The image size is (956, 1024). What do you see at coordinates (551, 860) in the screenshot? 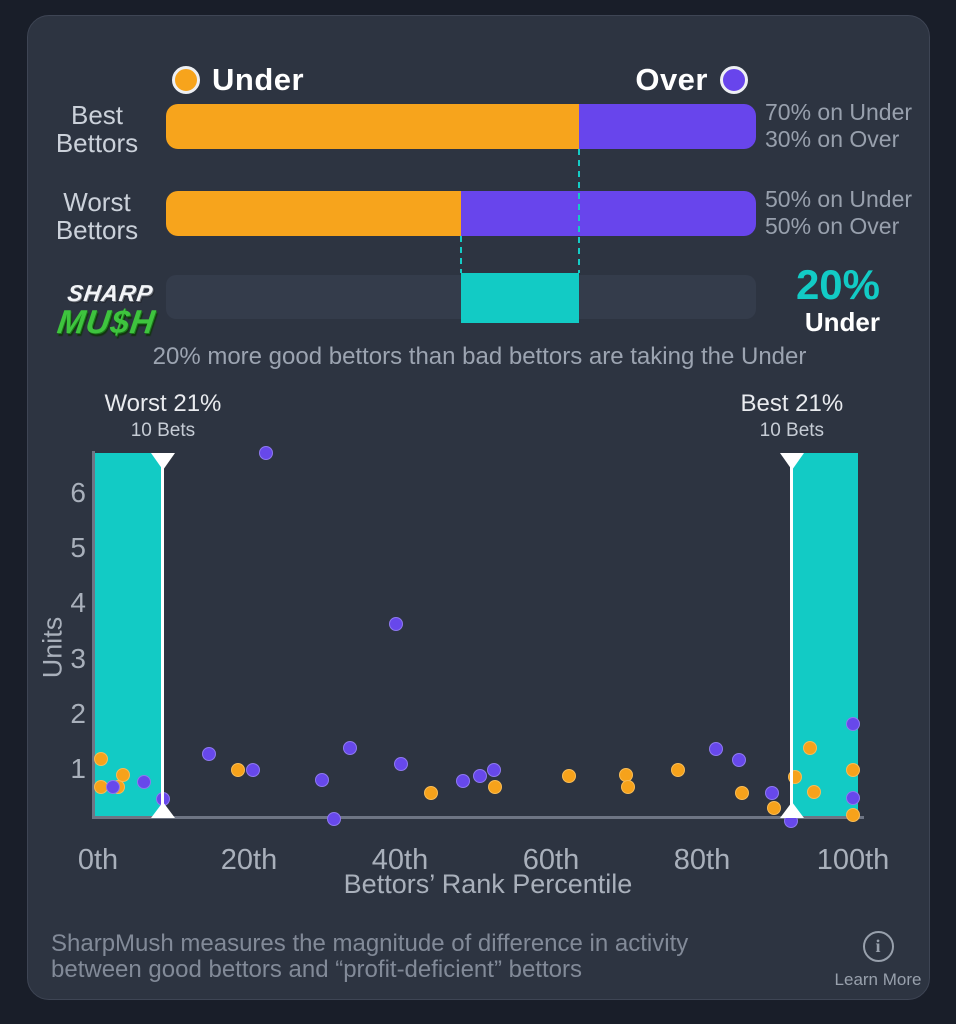
I see `x-tick-label: 60th` at bounding box center [551, 860].